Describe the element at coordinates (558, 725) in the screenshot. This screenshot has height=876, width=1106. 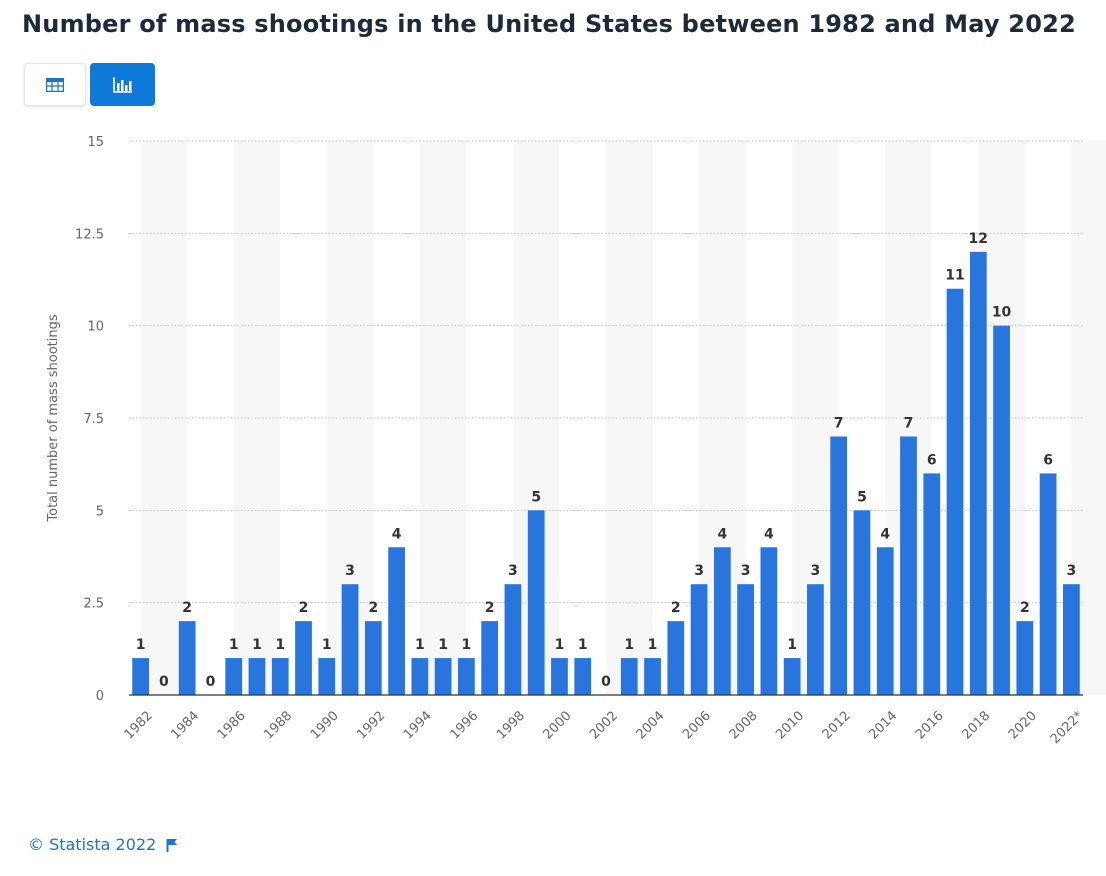
I see `x-tick-label: 2000` at that location.